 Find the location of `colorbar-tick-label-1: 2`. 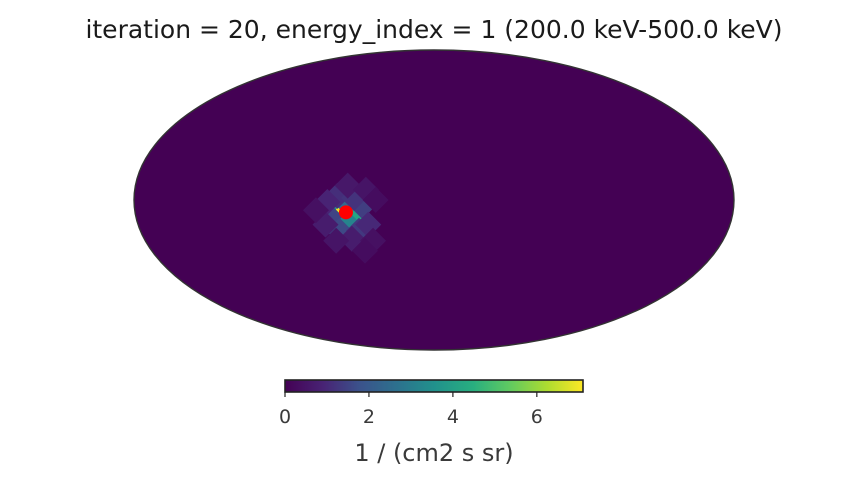

colorbar-tick-label-1: 2 is located at coordinates (369, 417).